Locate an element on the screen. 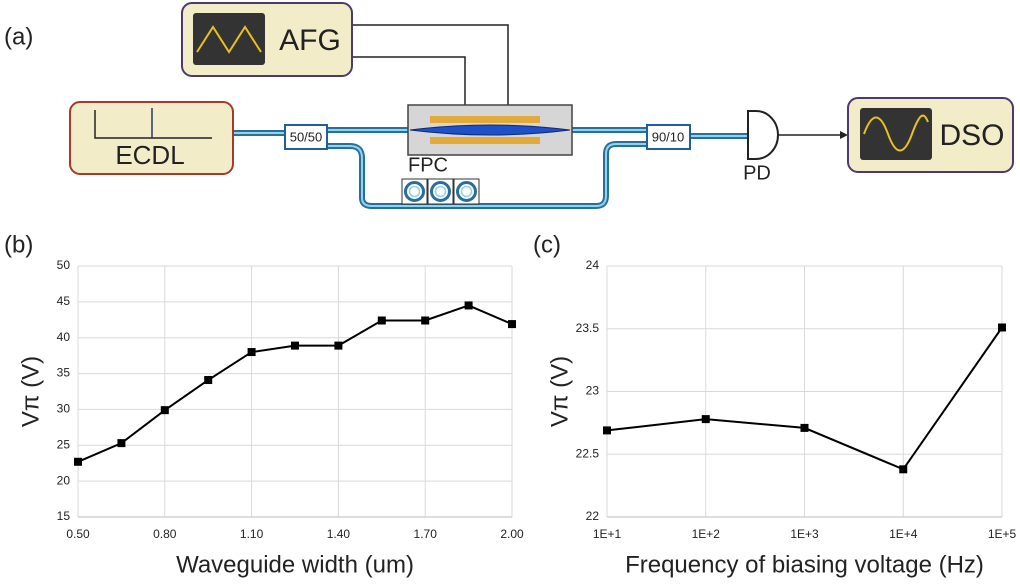 The image size is (1020, 588). photodiode is located at coordinates (763, 135).